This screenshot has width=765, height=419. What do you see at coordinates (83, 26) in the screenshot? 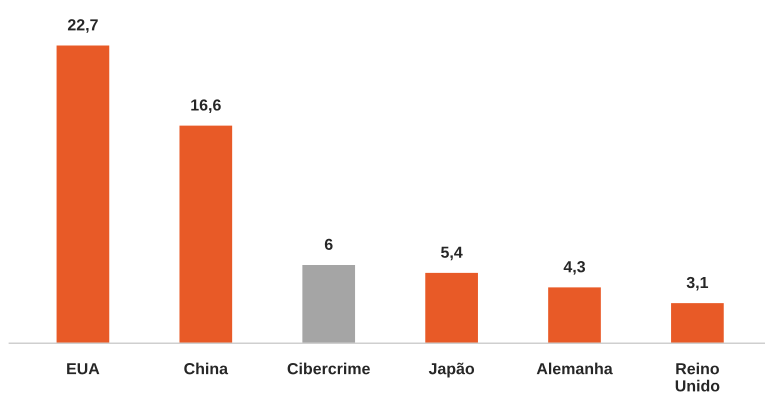
I see `data-label: 22,7` at bounding box center [83, 26].